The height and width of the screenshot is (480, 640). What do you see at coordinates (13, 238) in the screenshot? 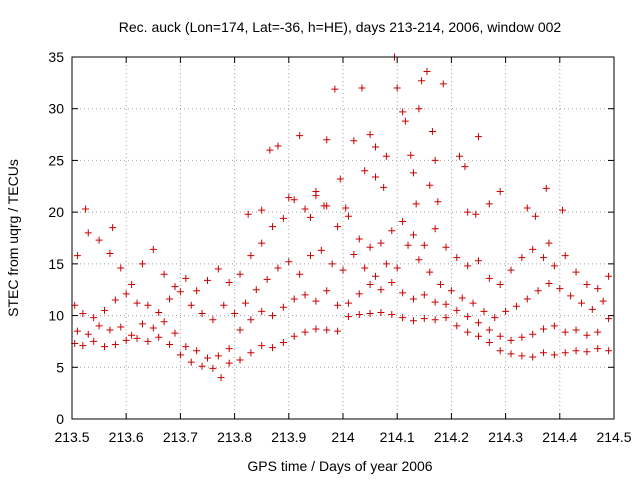
I see `y-axis-title: STEC from uqrg / TECUs` at bounding box center [13, 238].